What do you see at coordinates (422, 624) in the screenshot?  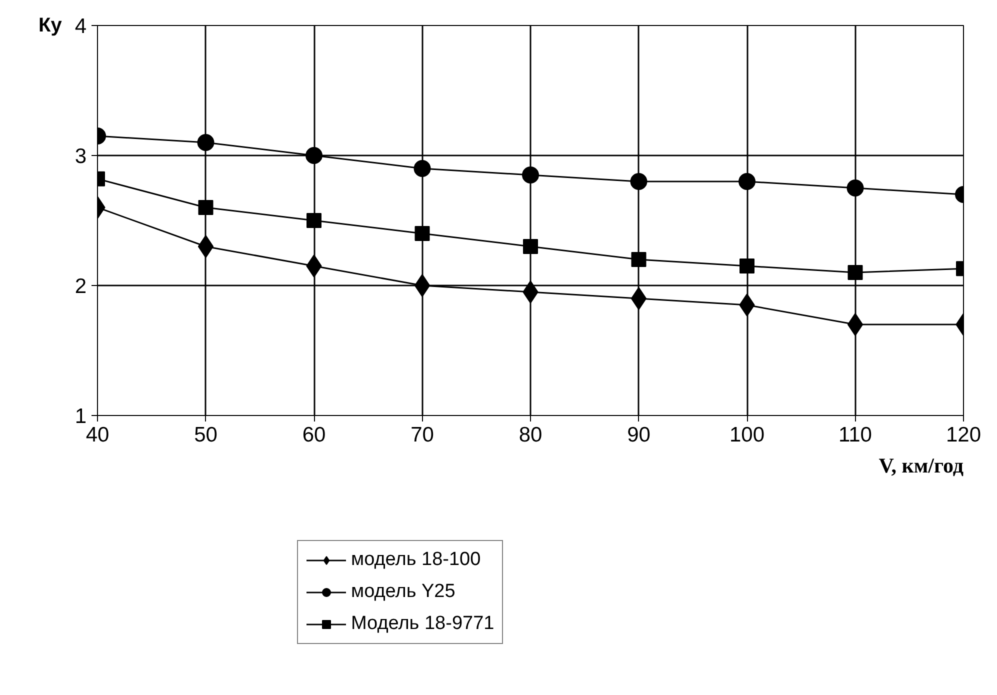 I see `legend-label: Модель 18-9771` at bounding box center [422, 624].